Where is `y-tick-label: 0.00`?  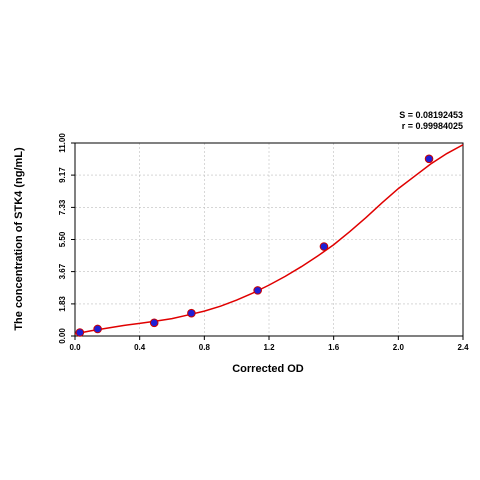 y-tick-label: 0.00 is located at coordinates (62, 336).